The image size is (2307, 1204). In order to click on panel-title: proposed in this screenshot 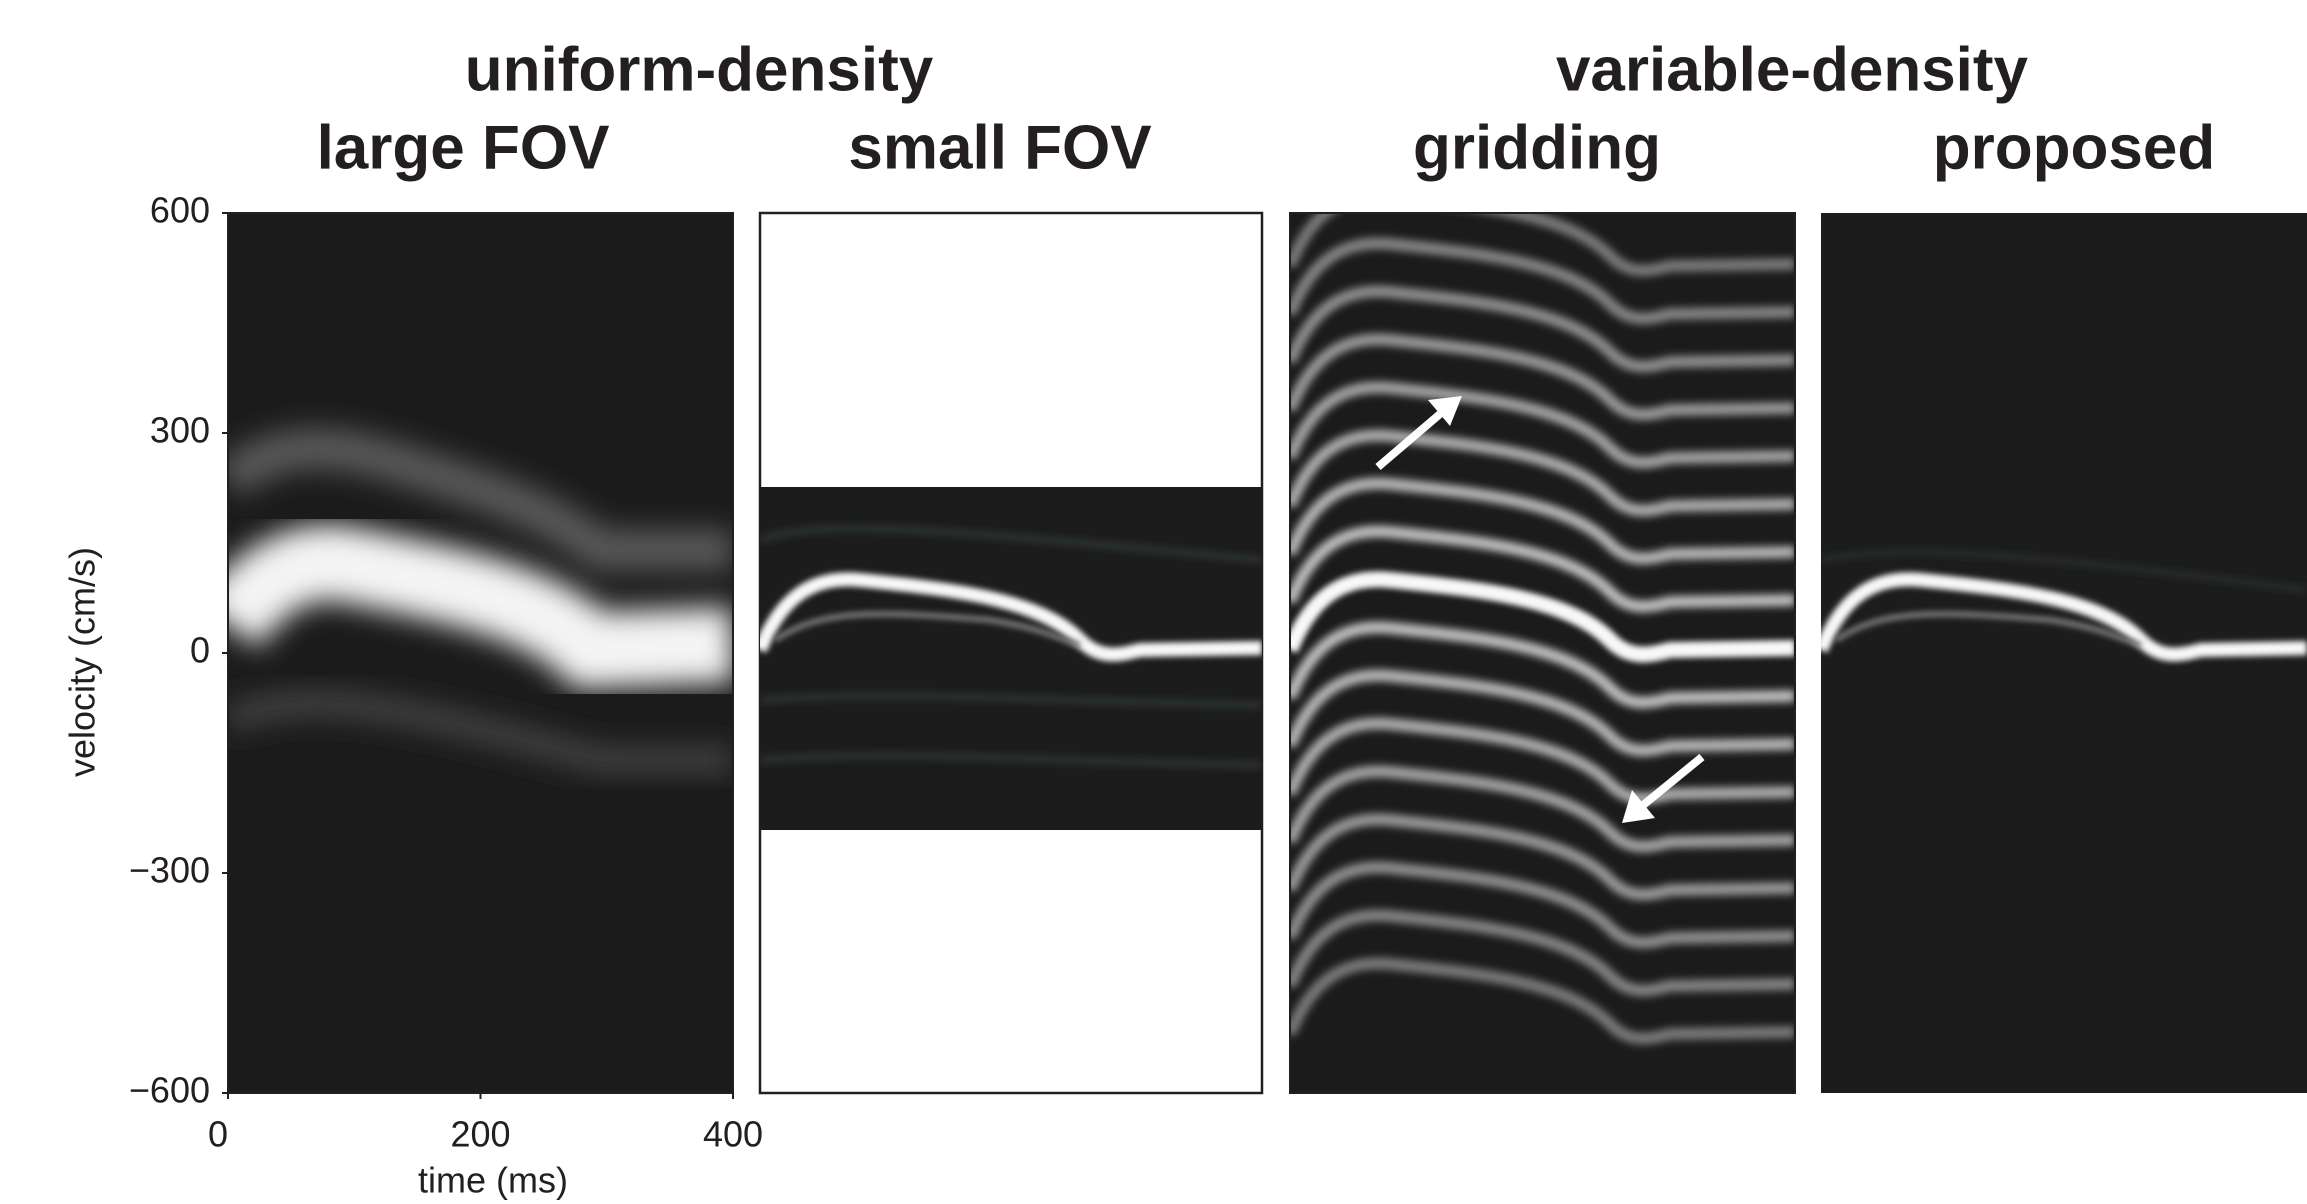, I will do `click(2074, 147)`.